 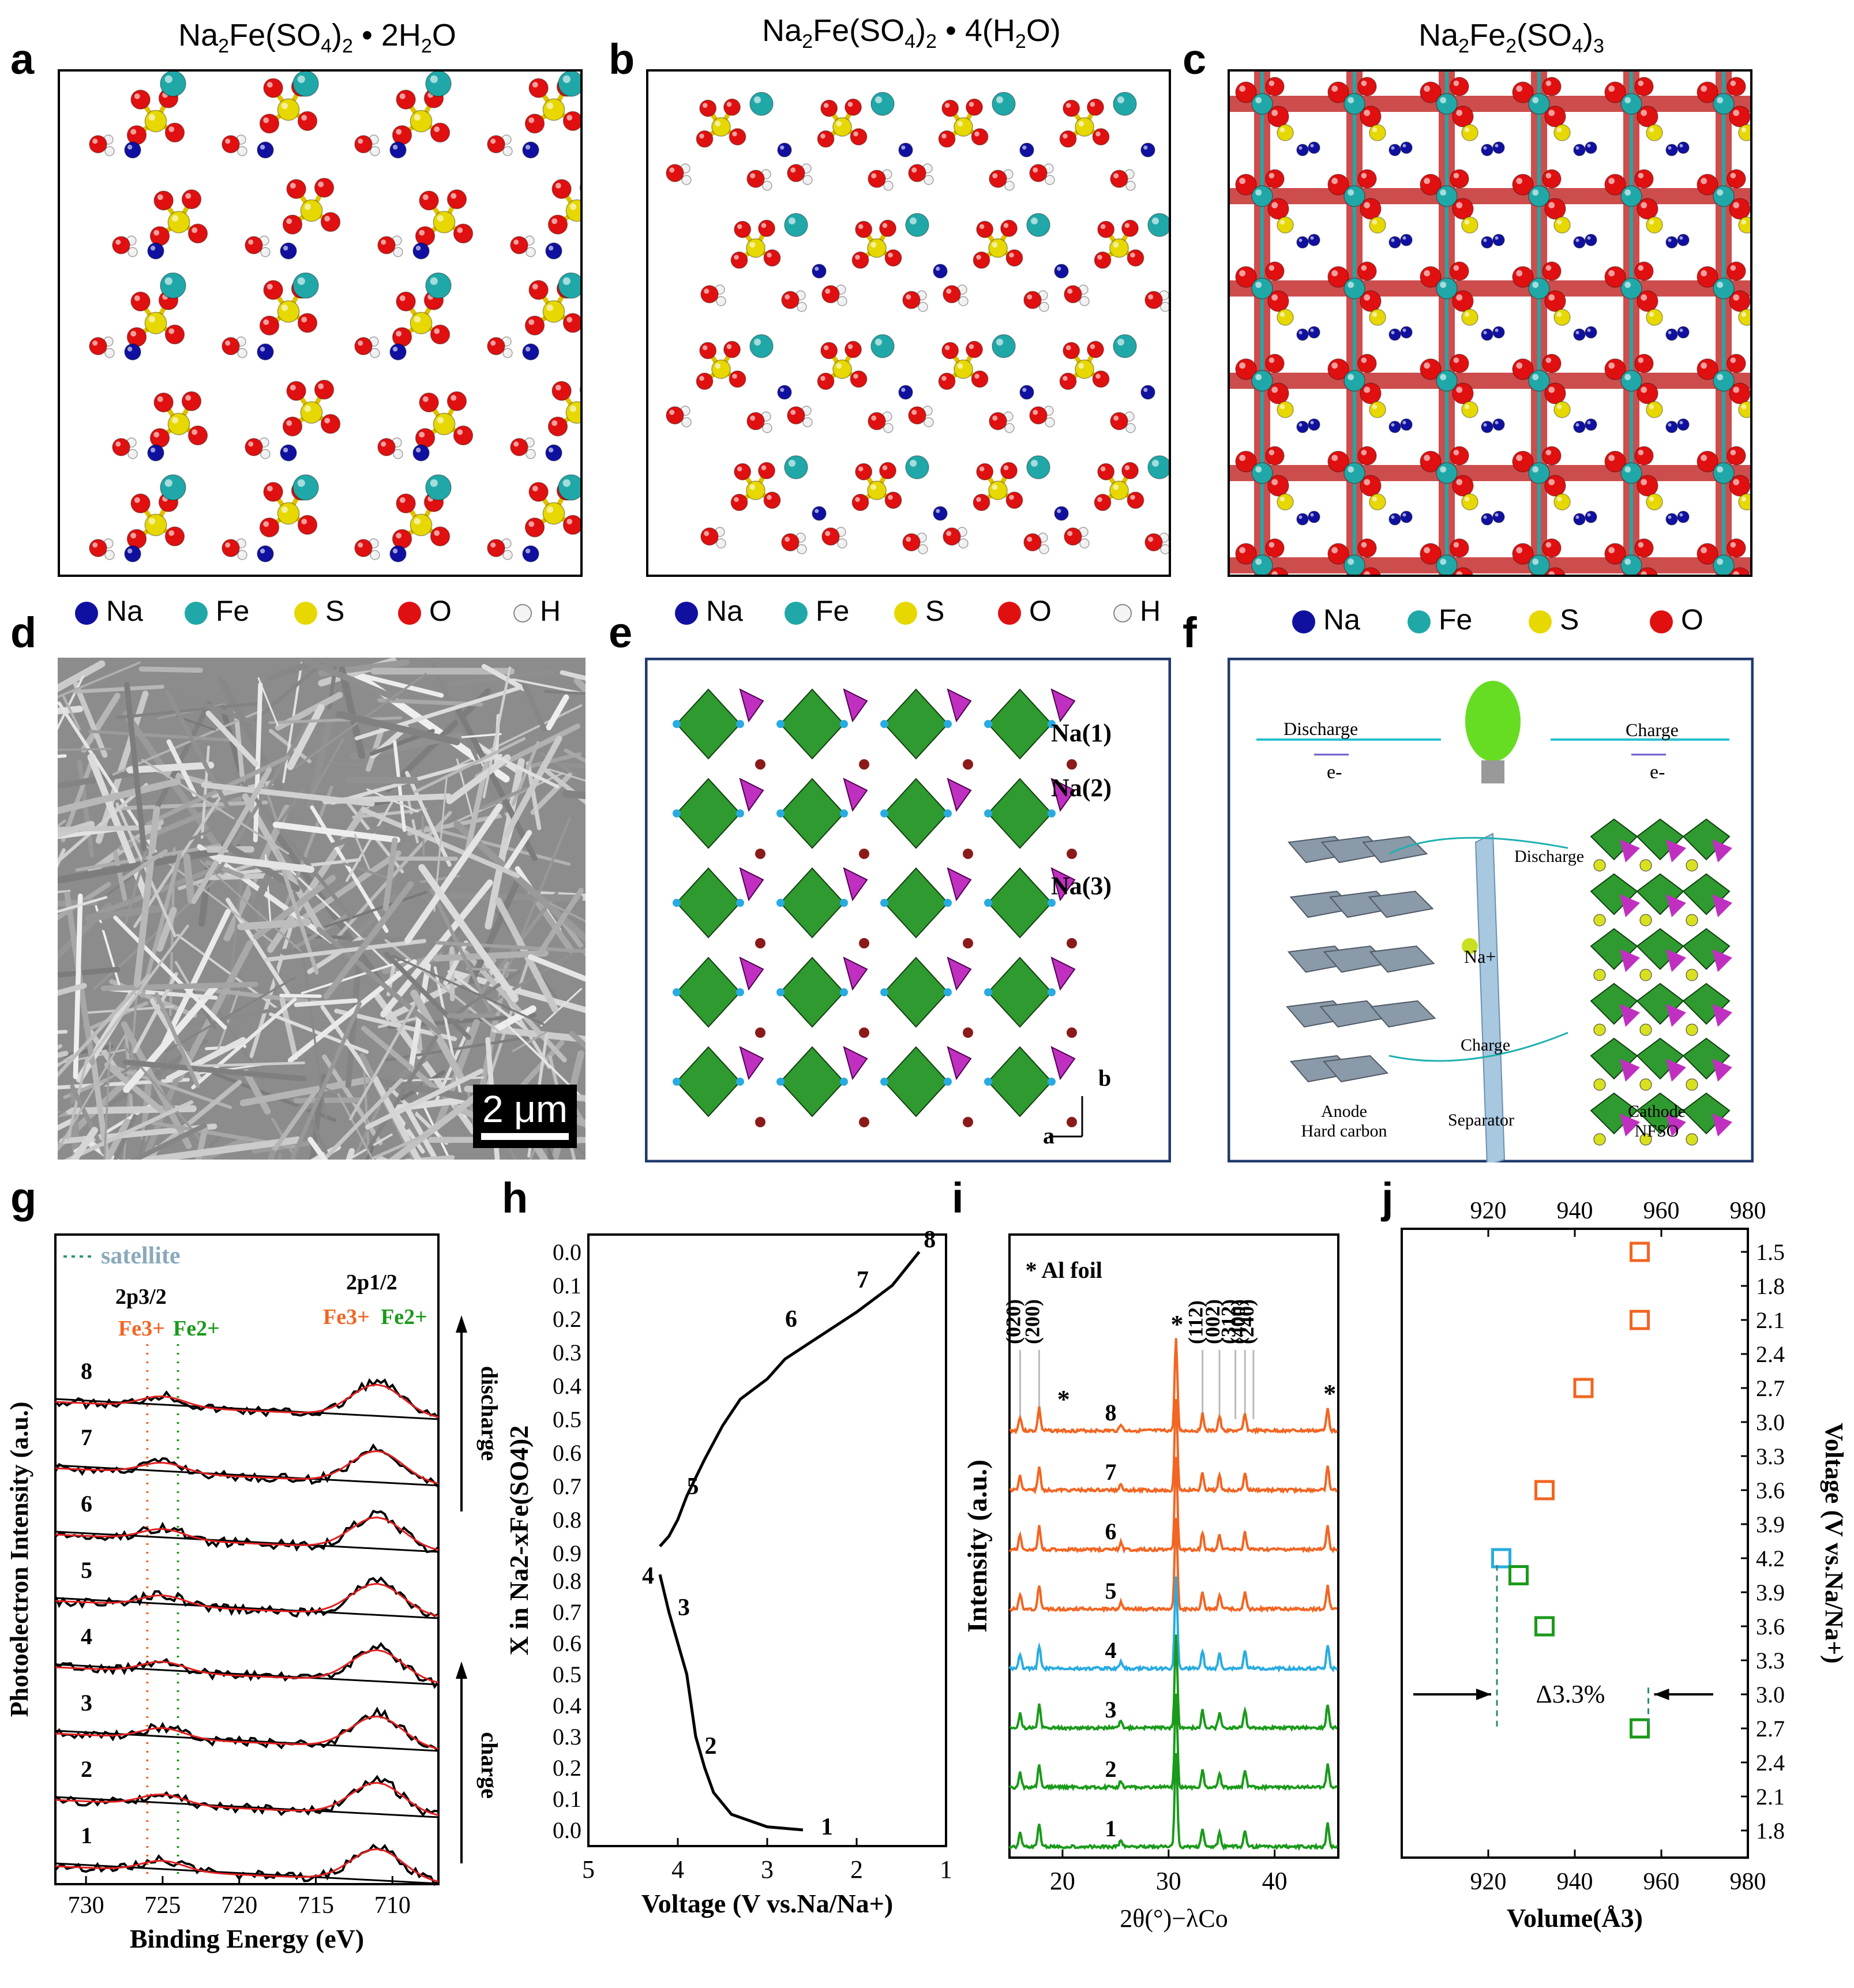 What do you see at coordinates (525, 1136) in the screenshot?
I see `scale-bar` at bounding box center [525, 1136].